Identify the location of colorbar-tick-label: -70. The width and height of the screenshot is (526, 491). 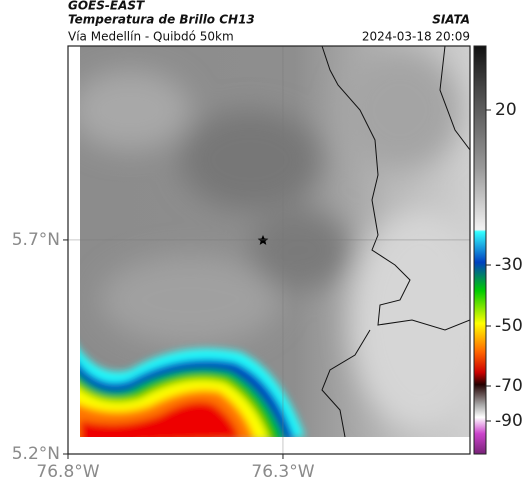
(509, 386).